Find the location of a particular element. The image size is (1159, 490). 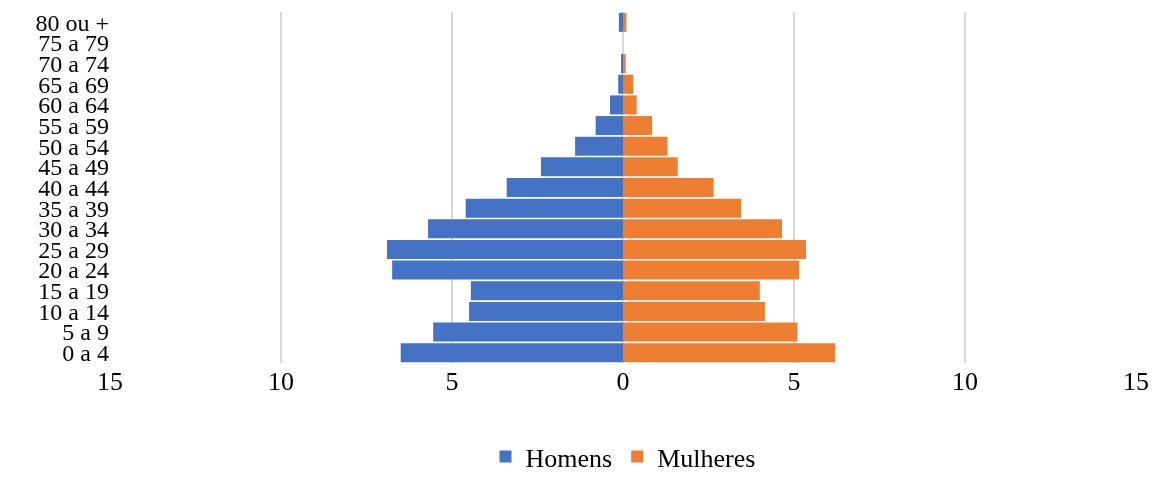

legend-label: Mulheres is located at coordinates (706, 458).